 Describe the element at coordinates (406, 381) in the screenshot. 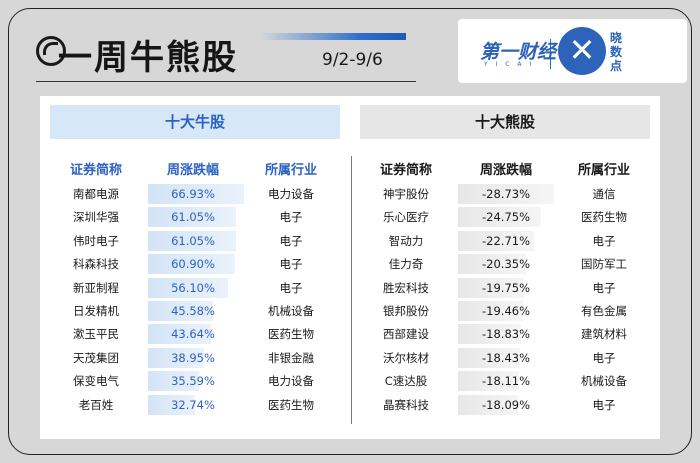

I see `bear-stock-name: C速达股` at that location.